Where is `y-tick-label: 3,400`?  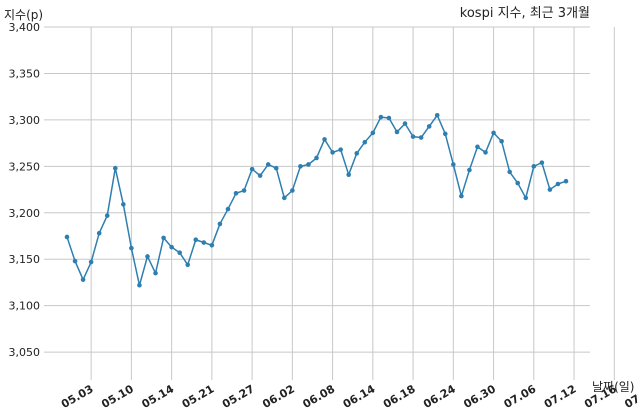
y-tick-label: 3,400 is located at coordinates (25, 27).